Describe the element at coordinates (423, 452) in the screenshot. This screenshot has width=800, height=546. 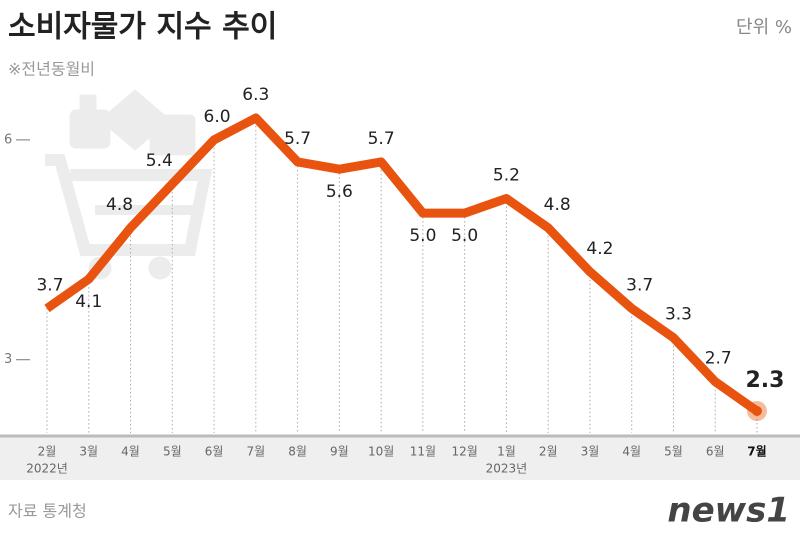
I see `x-tick-label: 11월` at that location.